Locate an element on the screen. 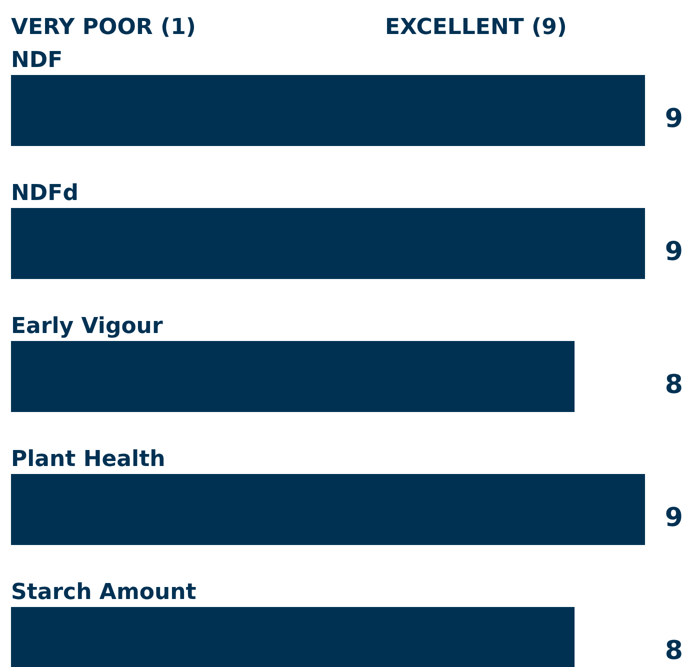 The image size is (688, 667). y-tick-label: NDFd is located at coordinates (44, 193).